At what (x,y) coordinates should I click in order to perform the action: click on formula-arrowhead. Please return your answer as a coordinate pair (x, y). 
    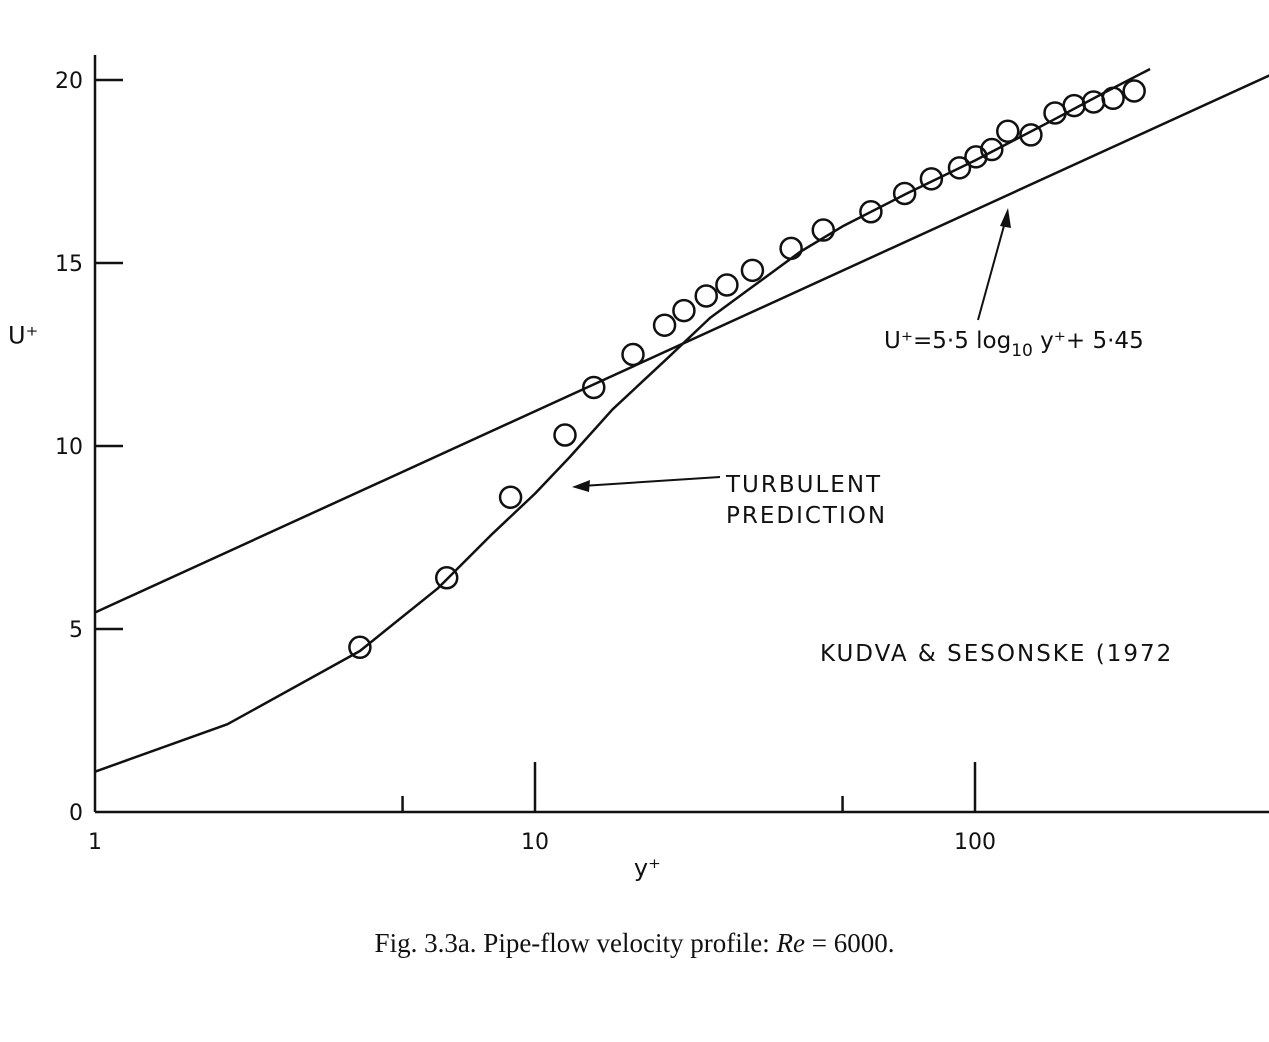
    Looking at the image, I should click on (1005, 218).